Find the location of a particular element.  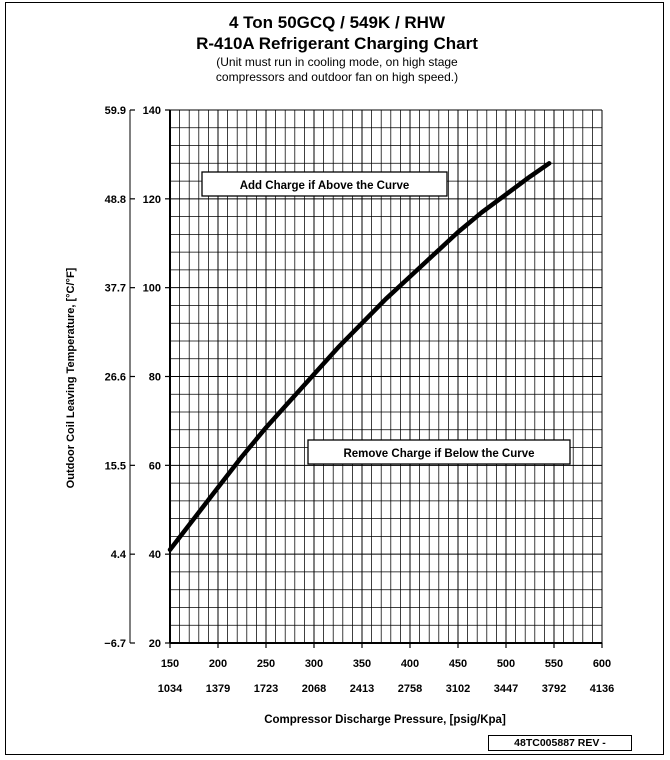

y-tick-label-c: 26.6 is located at coordinates (115, 378).